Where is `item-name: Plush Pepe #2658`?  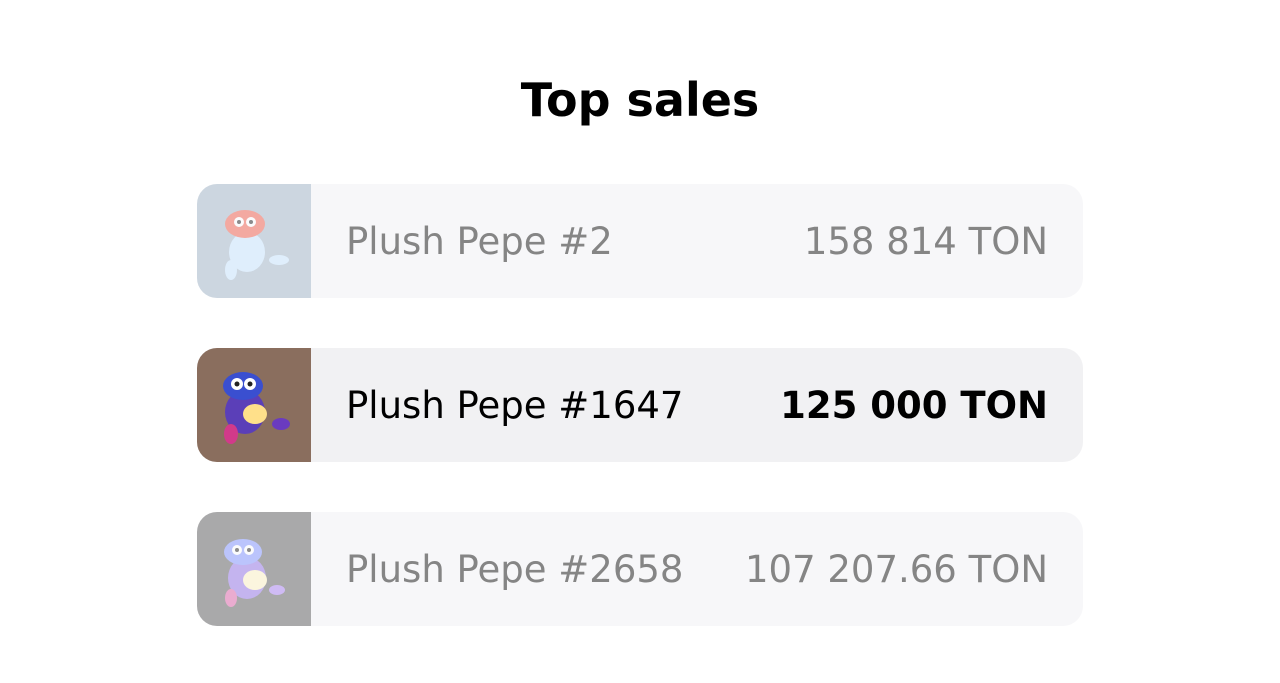 item-name: Plush Pepe #2658 is located at coordinates (515, 569).